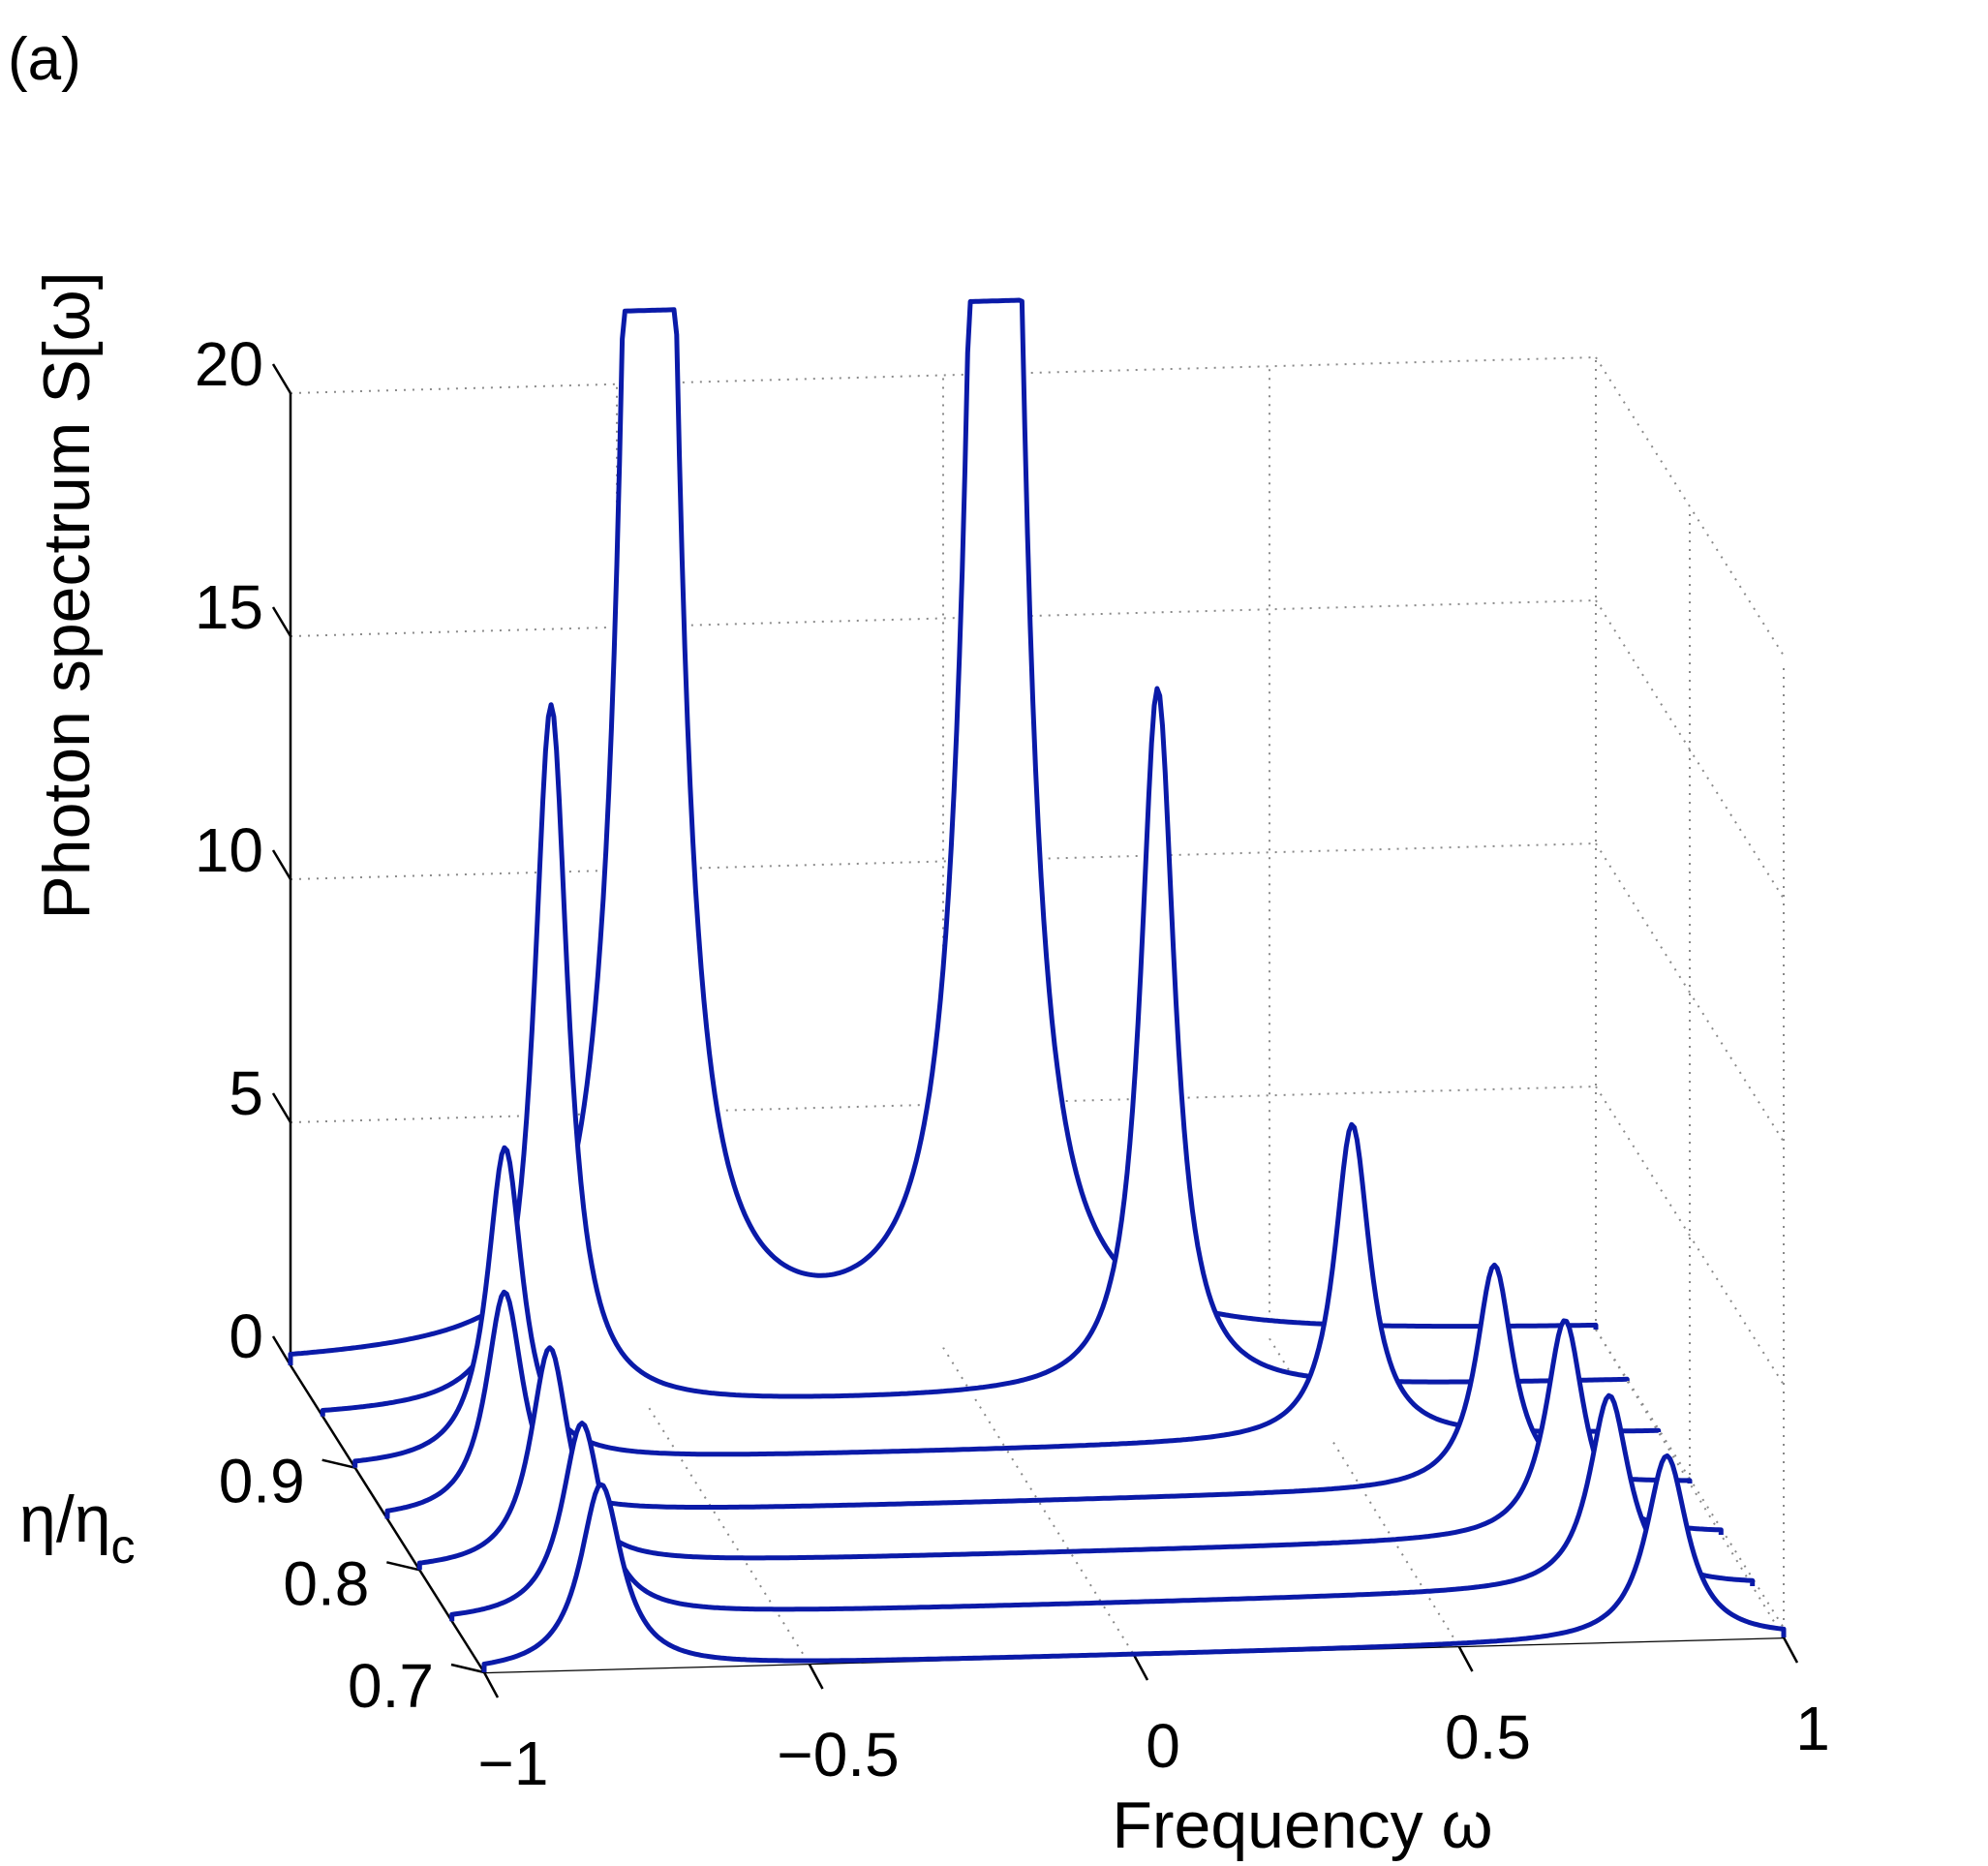 The image size is (1988, 1866). Describe the element at coordinates (229, 364) in the screenshot. I see `z-tick-label-4: 20` at that location.